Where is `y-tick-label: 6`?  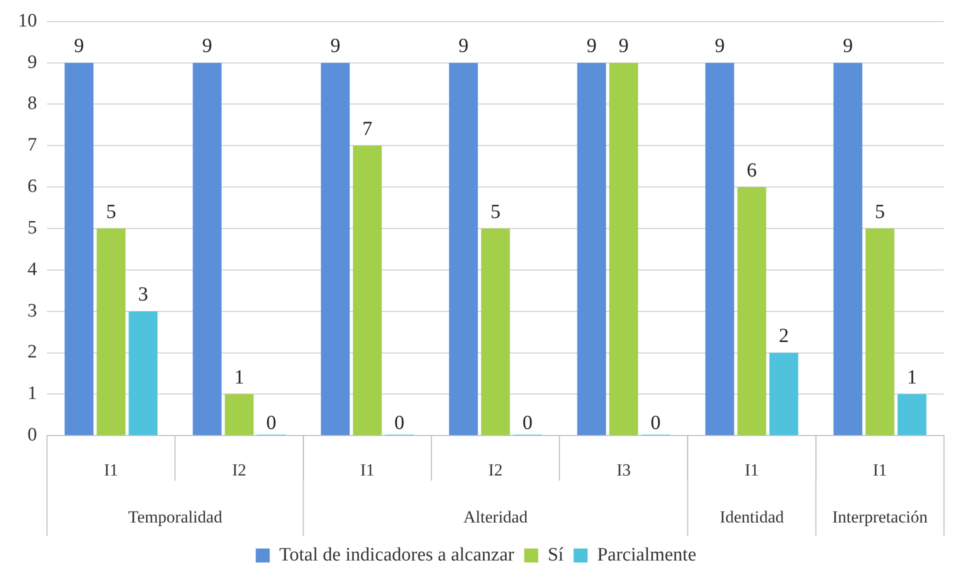
y-tick-label: 6 is located at coordinates (32, 187).